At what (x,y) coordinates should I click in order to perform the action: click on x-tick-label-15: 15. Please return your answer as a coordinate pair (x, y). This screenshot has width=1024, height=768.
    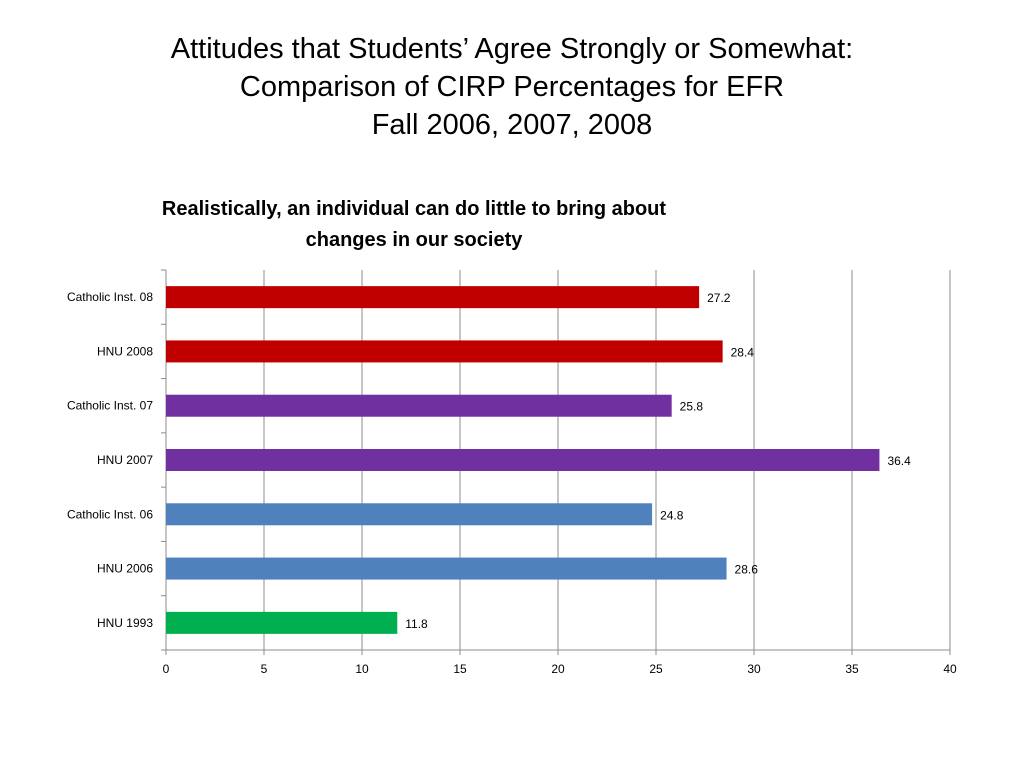
    Looking at the image, I should click on (460, 669).